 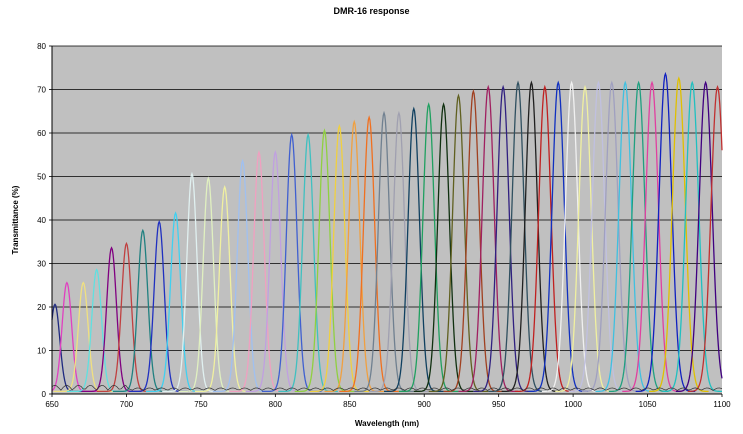 I want to click on x-tick-label-800: 800, so click(x=276, y=404).